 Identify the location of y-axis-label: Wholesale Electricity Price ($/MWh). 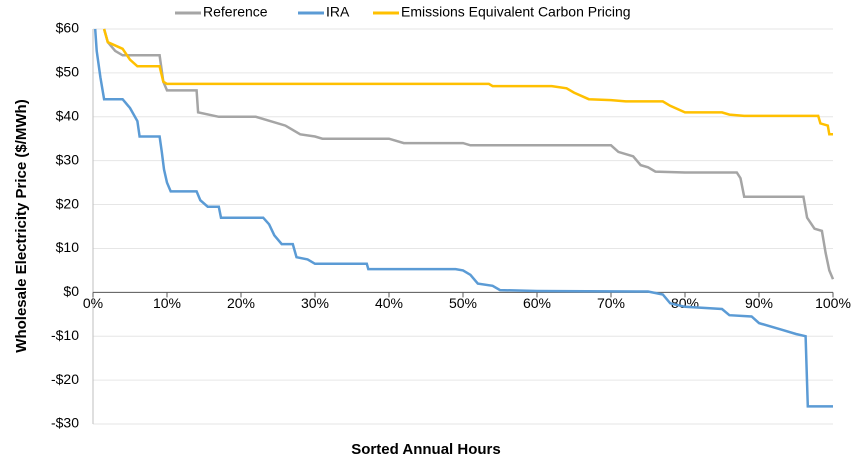
(21, 225).